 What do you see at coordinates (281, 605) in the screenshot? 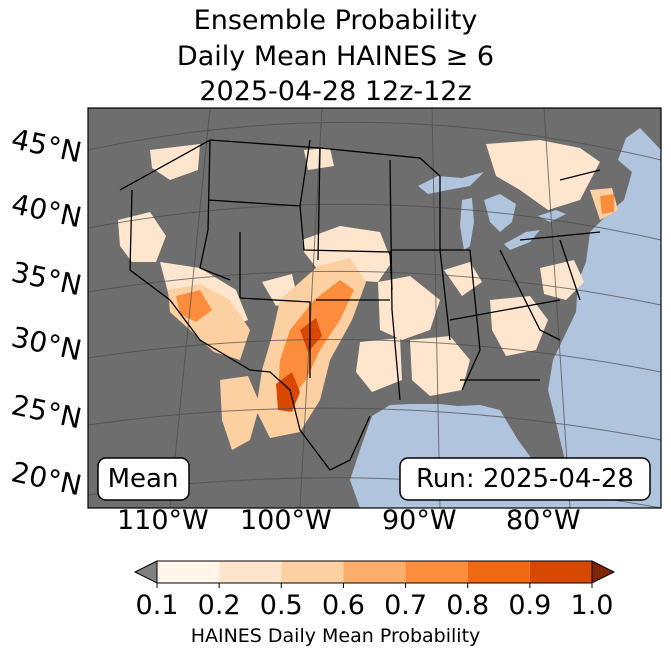
I see `colorbar-tick-label: 0.5` at bounding box center [281, 605].